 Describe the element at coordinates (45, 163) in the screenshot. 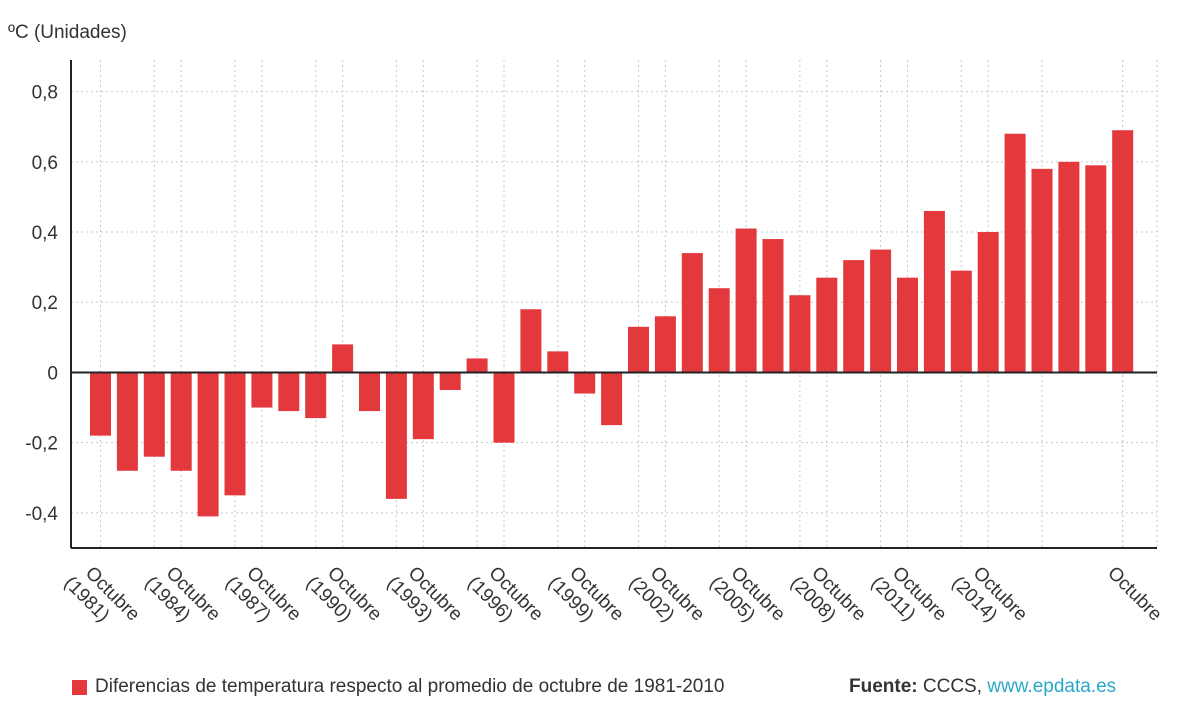

I see `y-tick-label: 0,6` at that location.